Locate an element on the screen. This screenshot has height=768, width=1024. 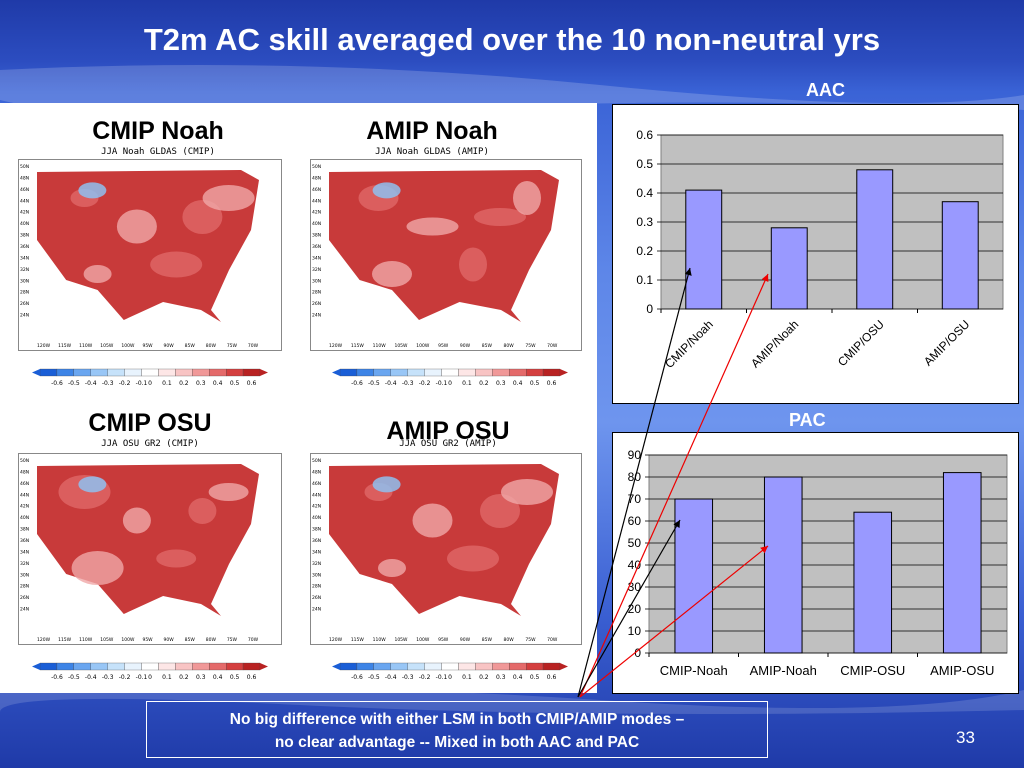
map-title-amip-noah: AMIP Noah is located at coordinates (432, 131).